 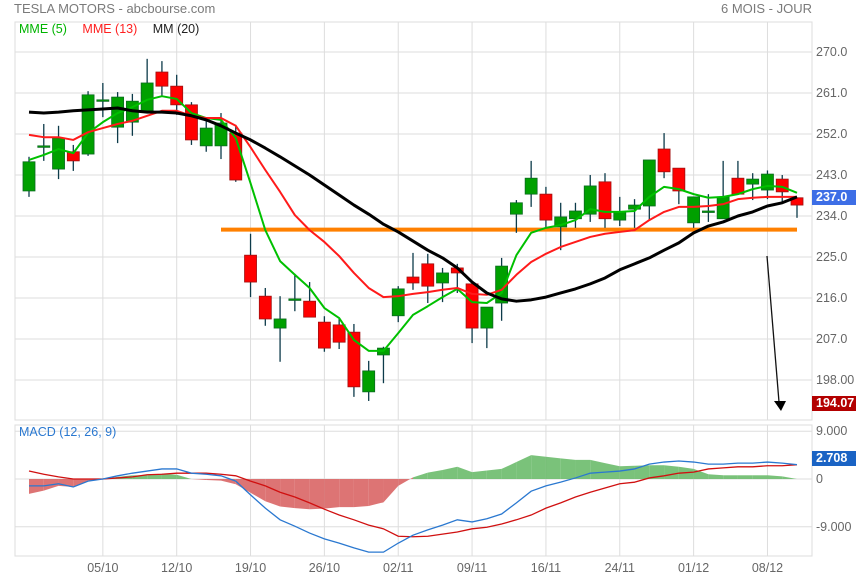 What do you see at coordinates (780, 406) in the screenshot?
I see `arrowhead-icon` at bounding box center [780, 406].